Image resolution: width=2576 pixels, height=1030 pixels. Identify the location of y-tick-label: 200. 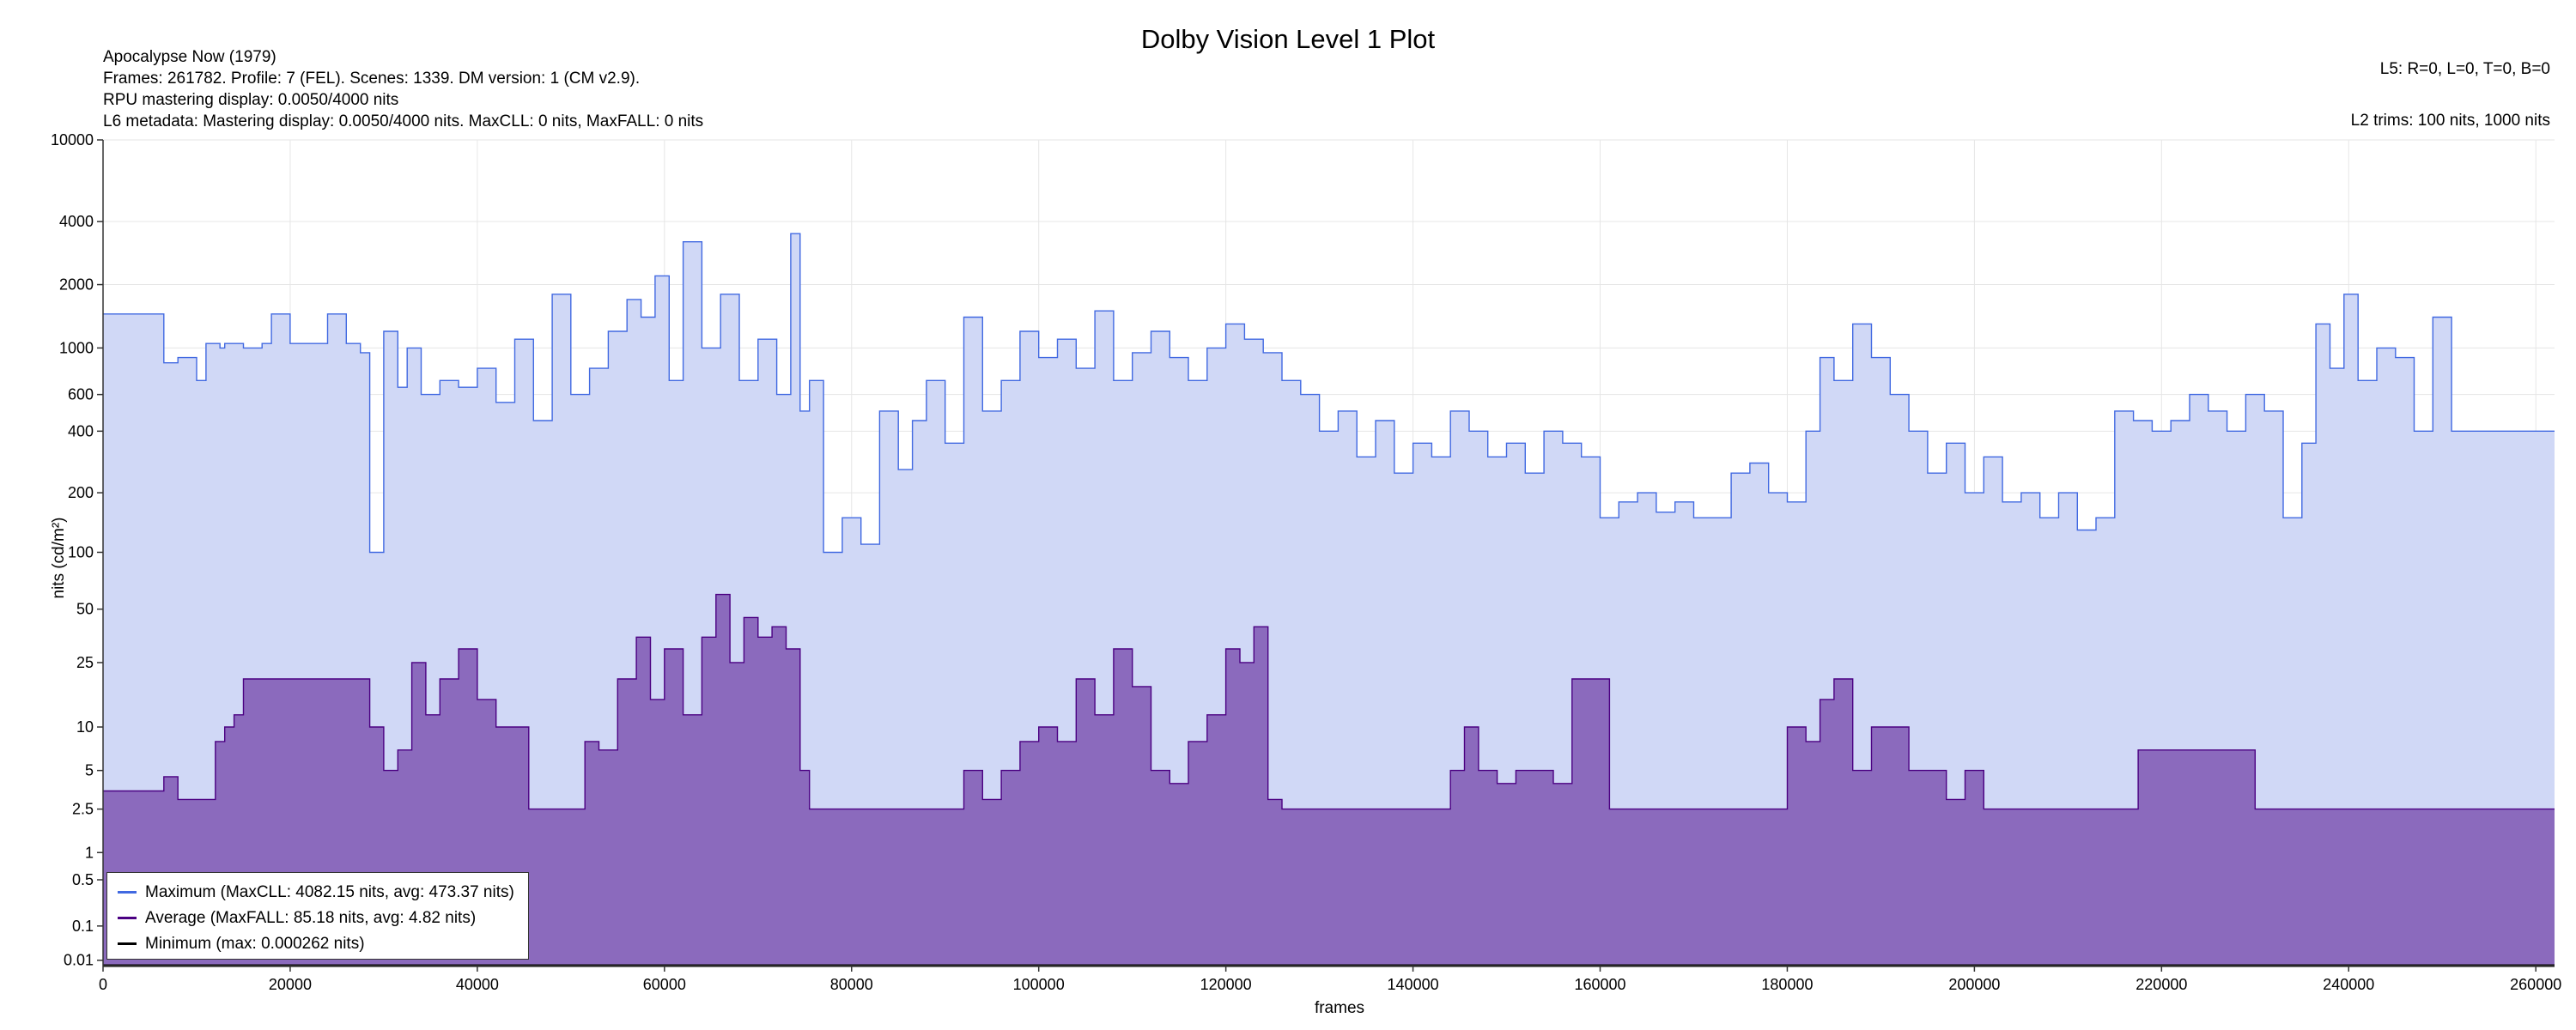
(81, 492).